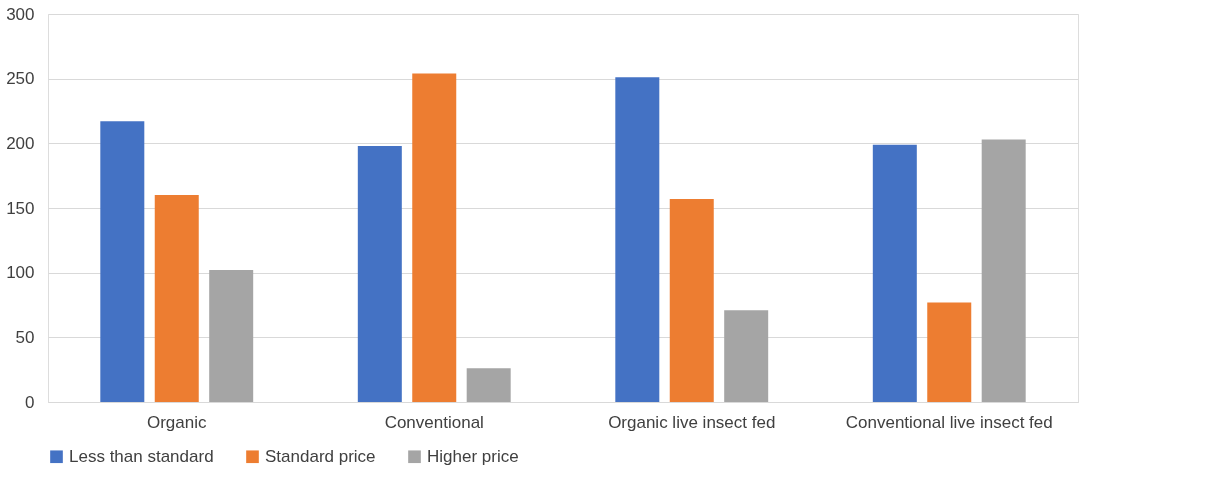  What do you see at coordinates (20, 14) in the screenshot?
I see `y-tick-label: 300` at bounding box center [20, 14].